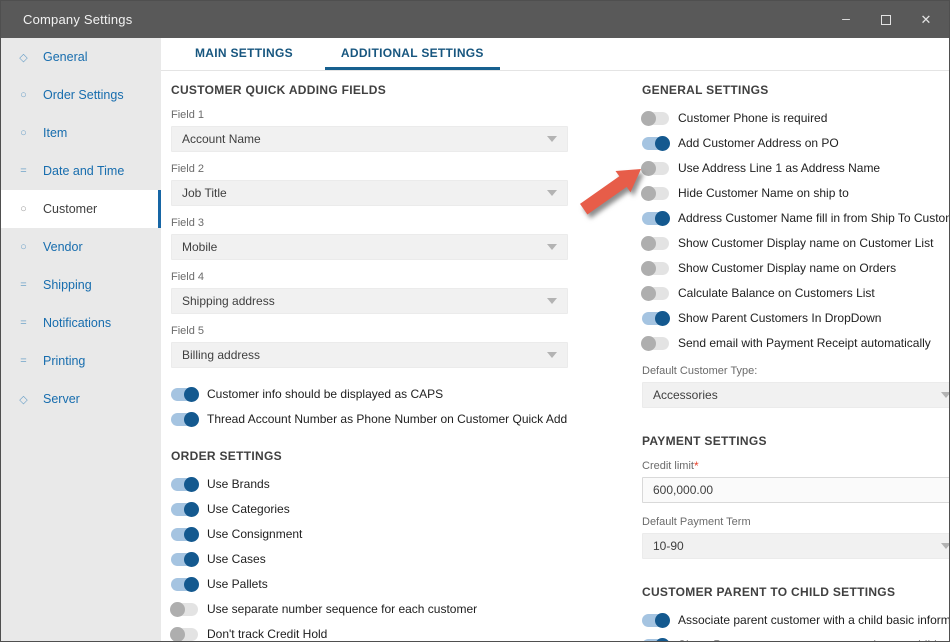  Describe the element at coordinates (236, 559) in the screenshot. I see `toggle-label: Use Cases` at that location.